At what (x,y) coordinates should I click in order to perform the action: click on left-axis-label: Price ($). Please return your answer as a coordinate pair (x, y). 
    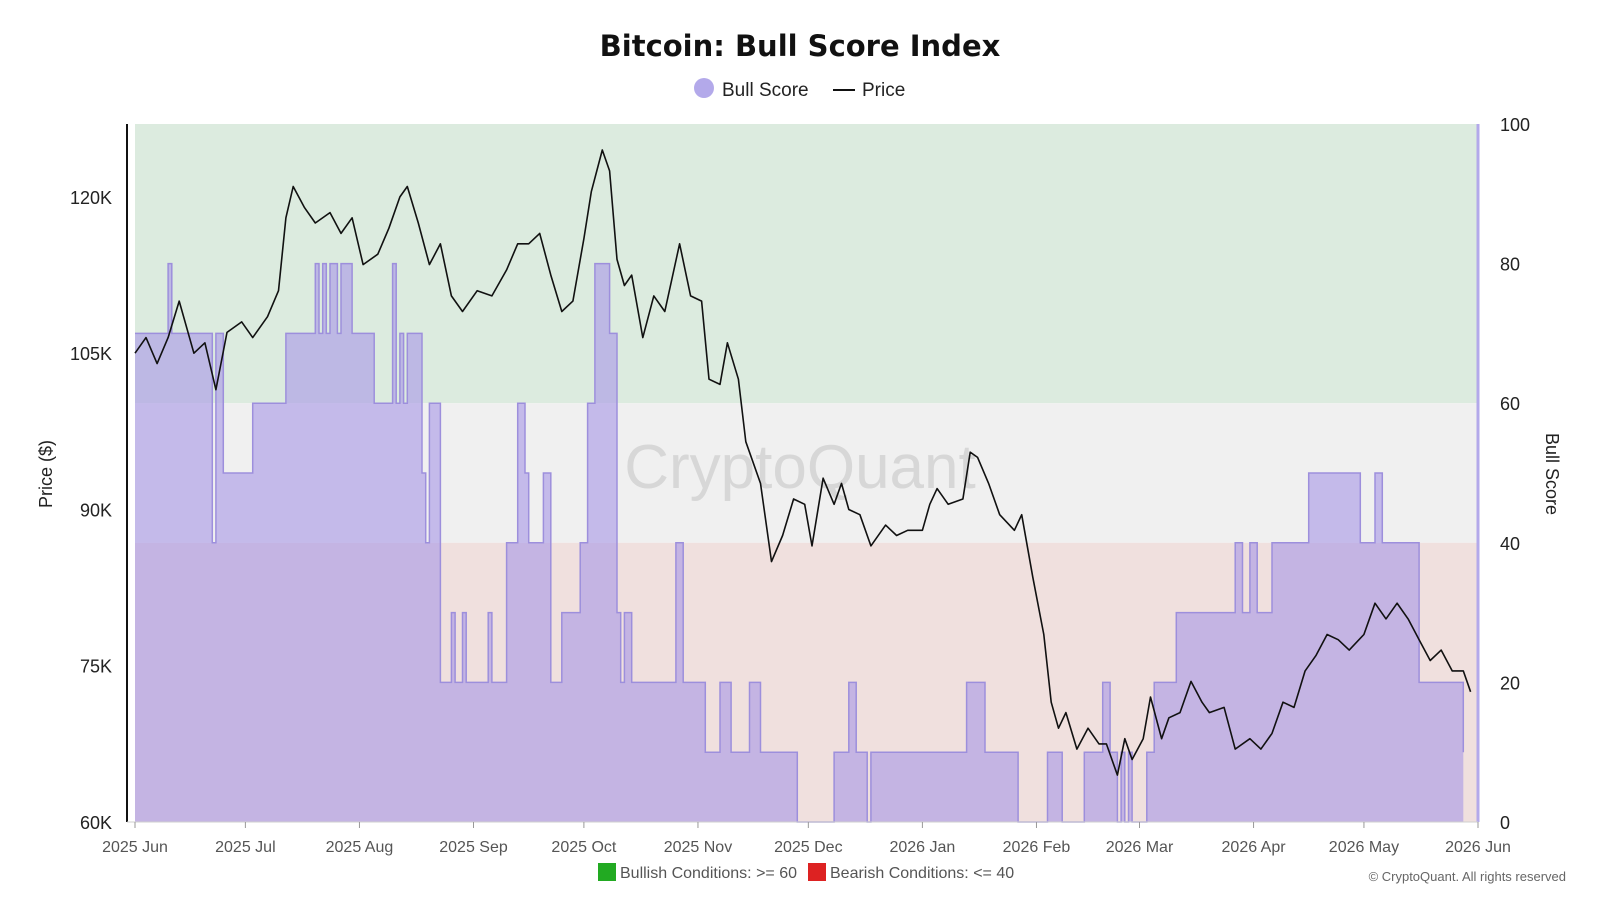
    Looking at the image, I should click on (46, 474).